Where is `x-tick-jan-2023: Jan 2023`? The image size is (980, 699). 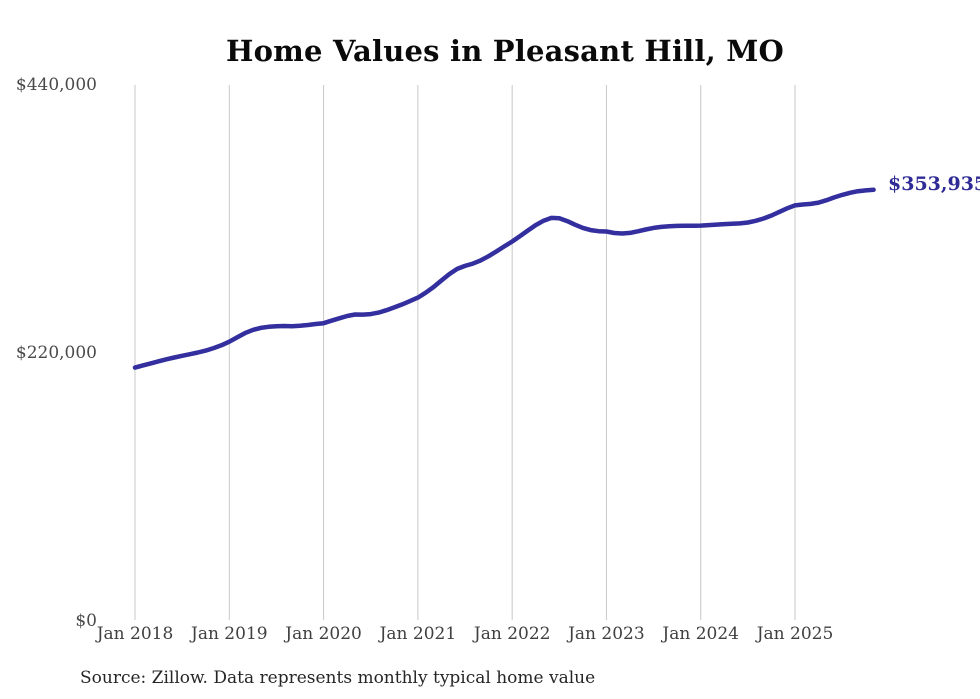
x-tick-jan-2023: Jan 2023 is located at coordinates (606, 634).